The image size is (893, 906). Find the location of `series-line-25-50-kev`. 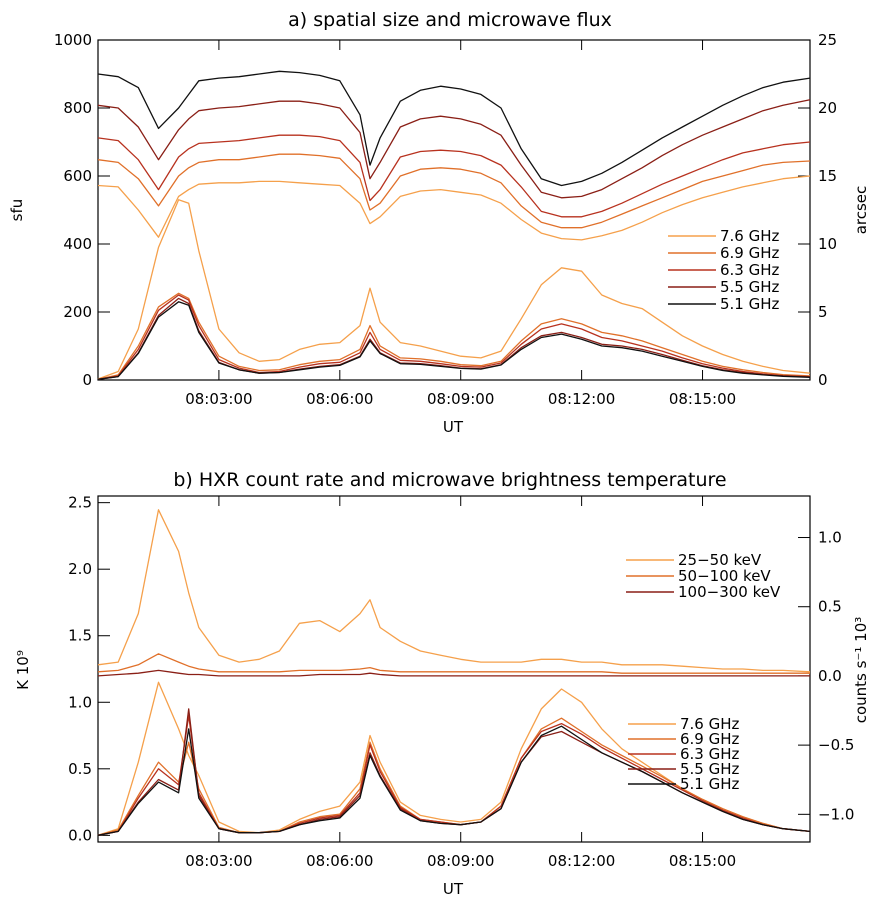

series-line-25-50-kev is located at coordinates (454, 591).